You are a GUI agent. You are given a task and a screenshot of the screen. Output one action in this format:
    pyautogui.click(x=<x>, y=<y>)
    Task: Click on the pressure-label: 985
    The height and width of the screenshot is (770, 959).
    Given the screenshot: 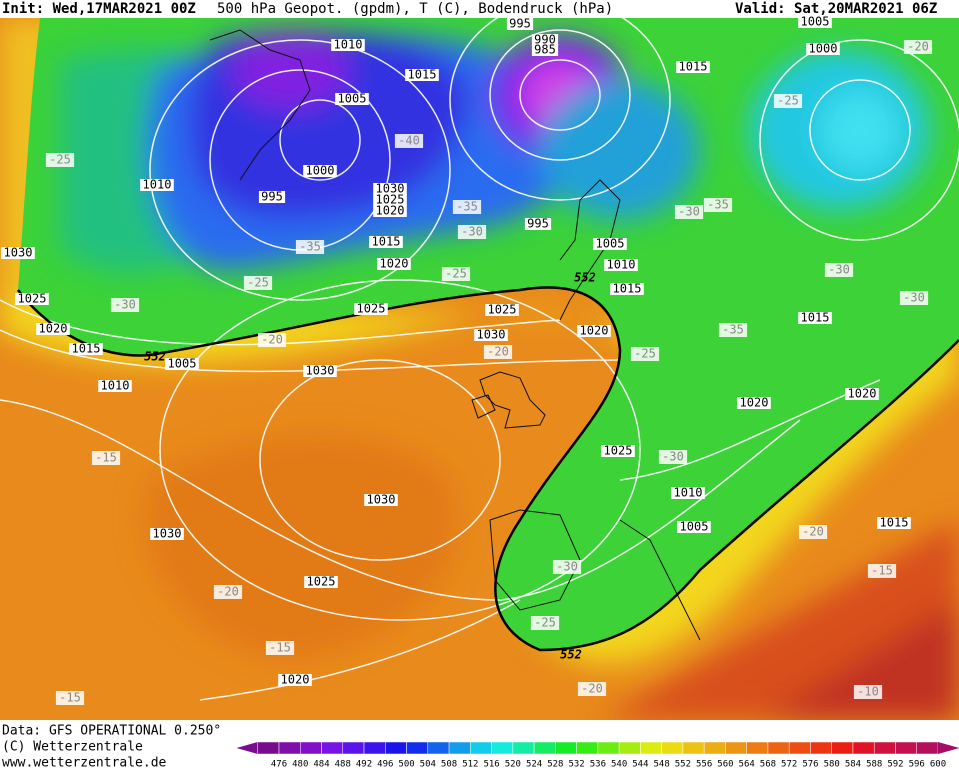 What is the action you would take?
    pyautogui.click(x=545, y=50)
    